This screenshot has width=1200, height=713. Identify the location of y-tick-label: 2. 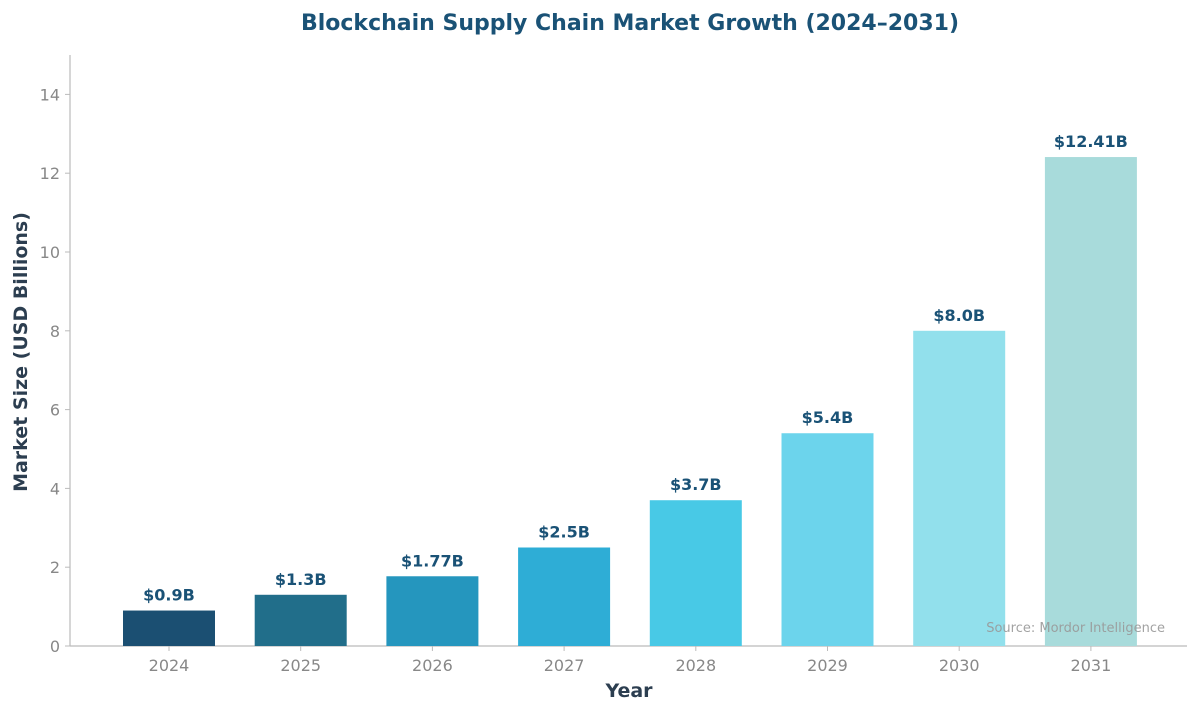
(55, 567).